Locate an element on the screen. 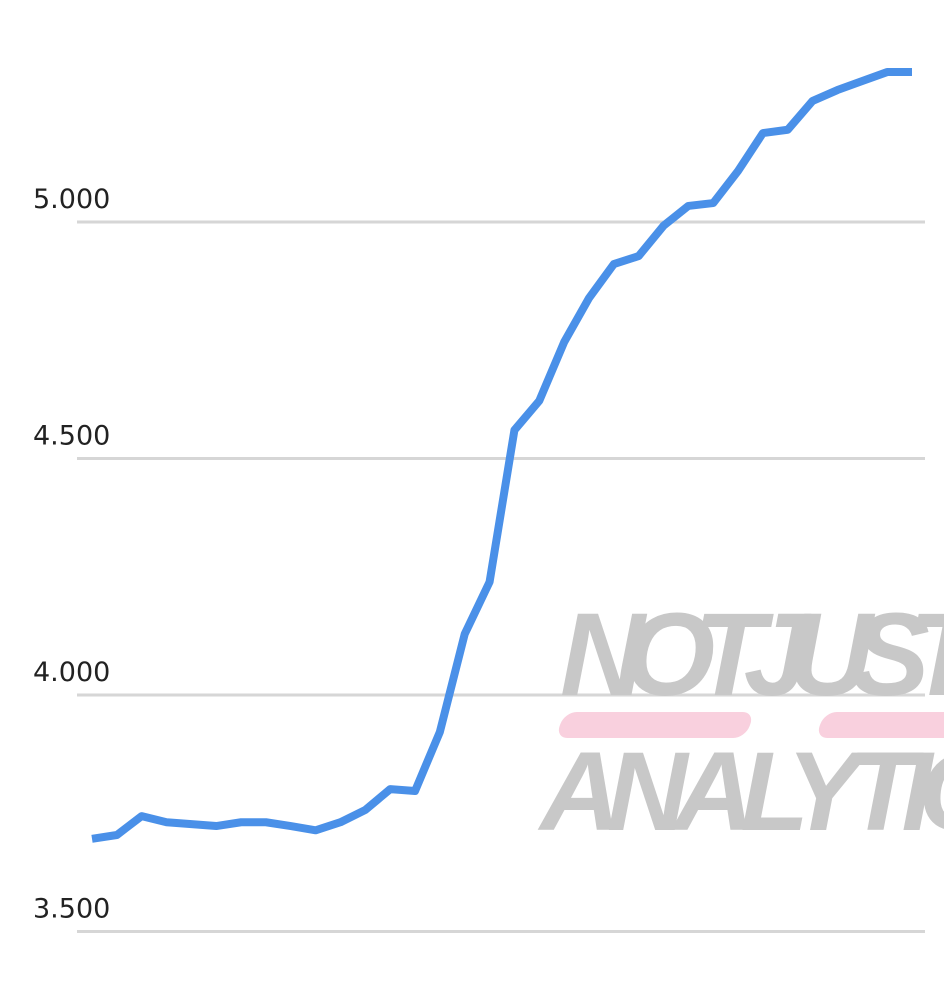  y-tick-label: 4.500 is located at coordinates (71, 436).